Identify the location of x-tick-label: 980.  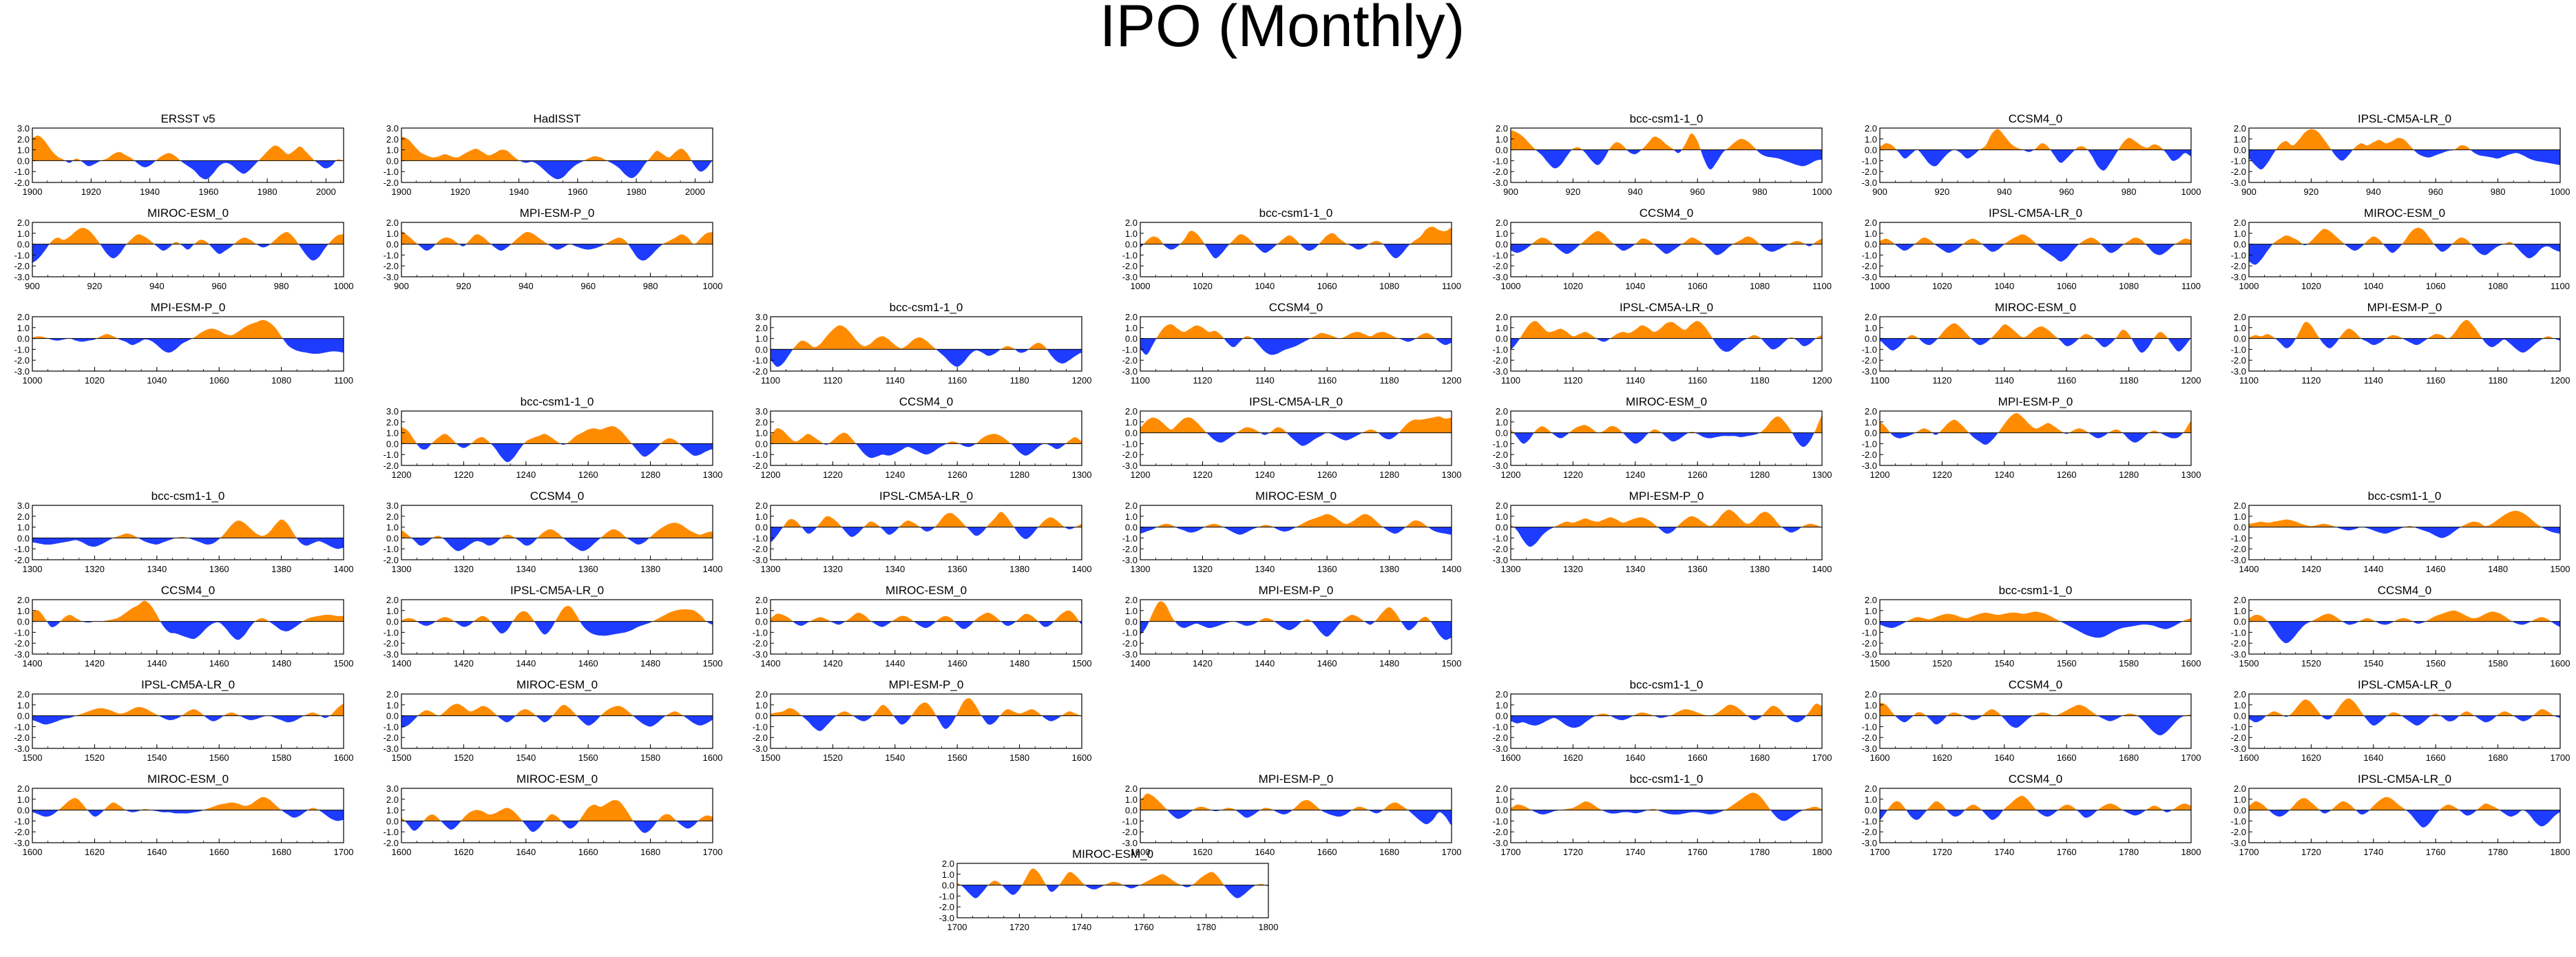
(2498, 192).